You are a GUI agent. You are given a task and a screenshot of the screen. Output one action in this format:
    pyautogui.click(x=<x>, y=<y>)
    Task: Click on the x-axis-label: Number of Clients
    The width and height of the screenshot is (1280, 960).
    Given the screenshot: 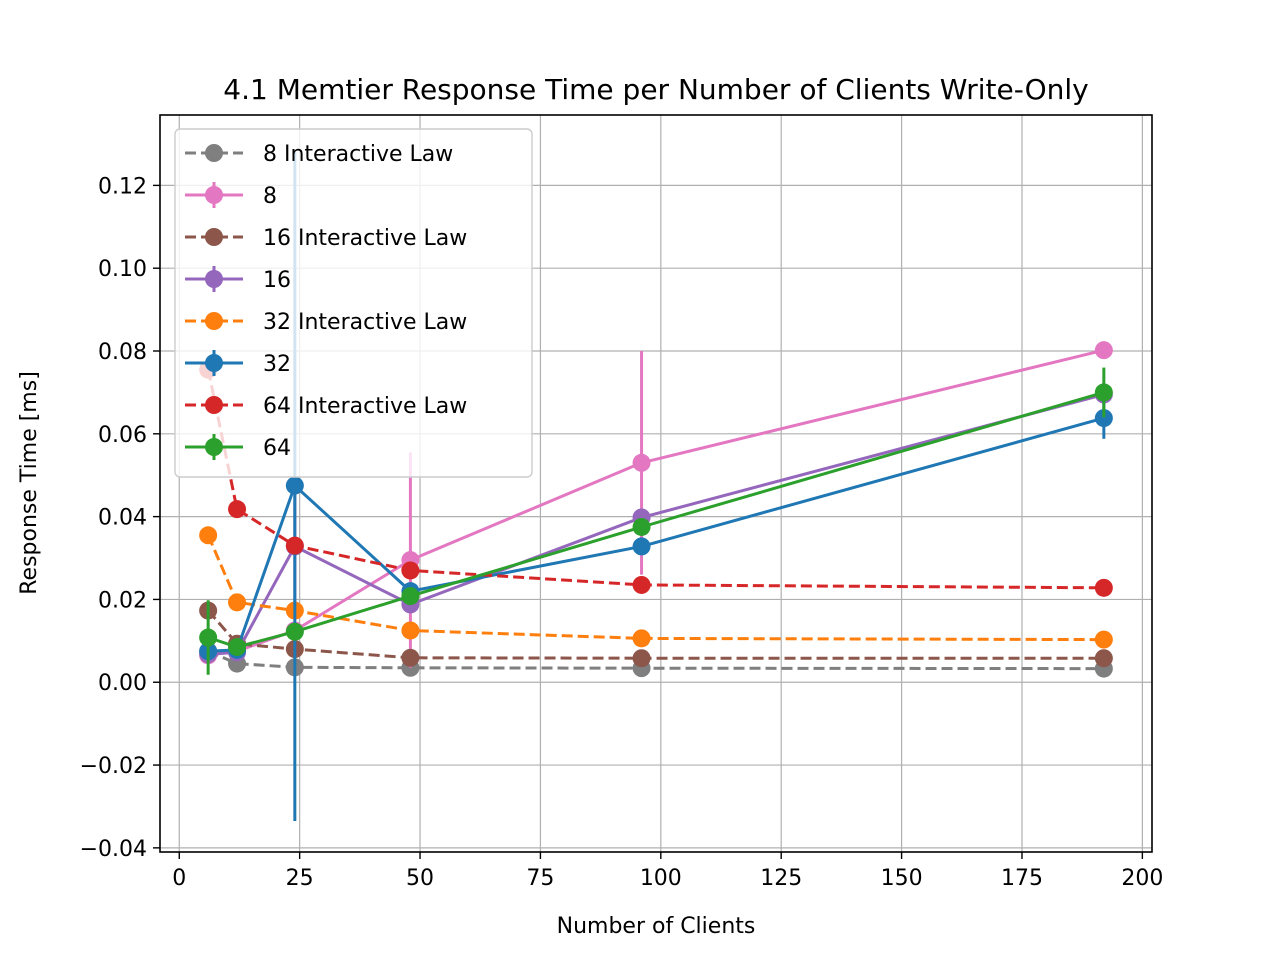 What is the action you would take?
    pyautogui.click(x=656, y=926)
    